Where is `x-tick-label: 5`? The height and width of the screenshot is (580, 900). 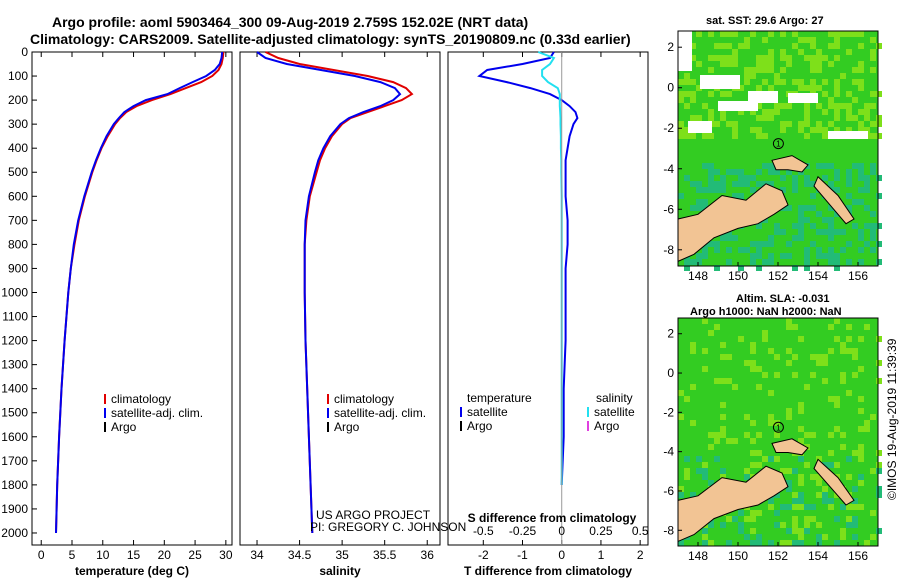
x-tick-label: 5 is located at coordinates (72, 555).